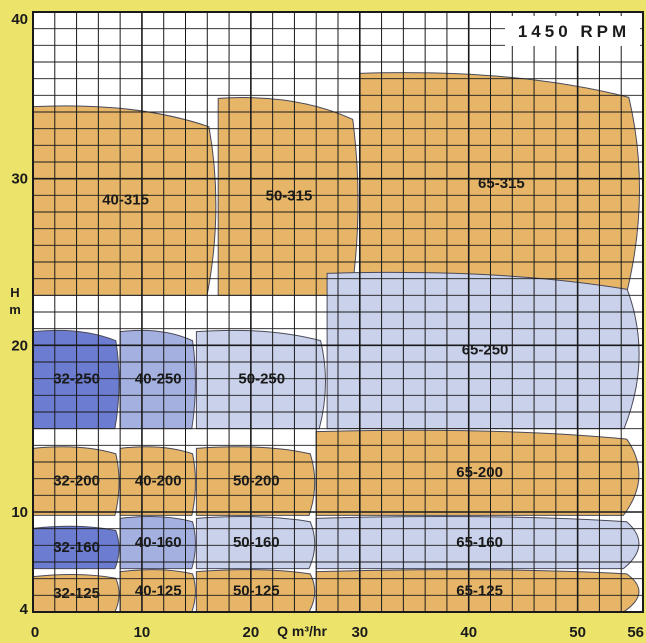 The image size is (646, 643). What do you see at coordinates (19, 19) in the screenshot?
I see `y-tick-label: 40` at bounding box center [19, 19].